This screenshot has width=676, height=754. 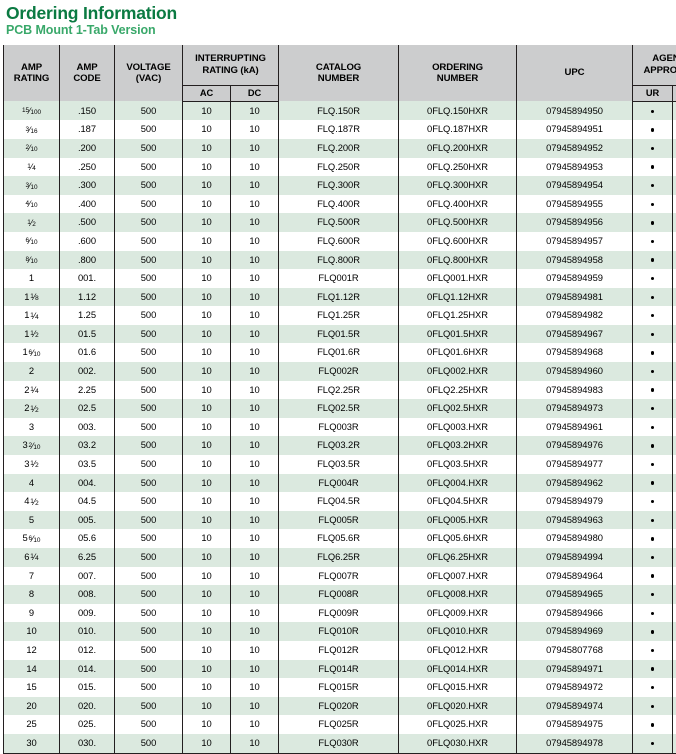 What do you see at coordinates (87, 743) in the screenshot?
I see `cell-amp-code: 030.` at bounding box center [87, 743].